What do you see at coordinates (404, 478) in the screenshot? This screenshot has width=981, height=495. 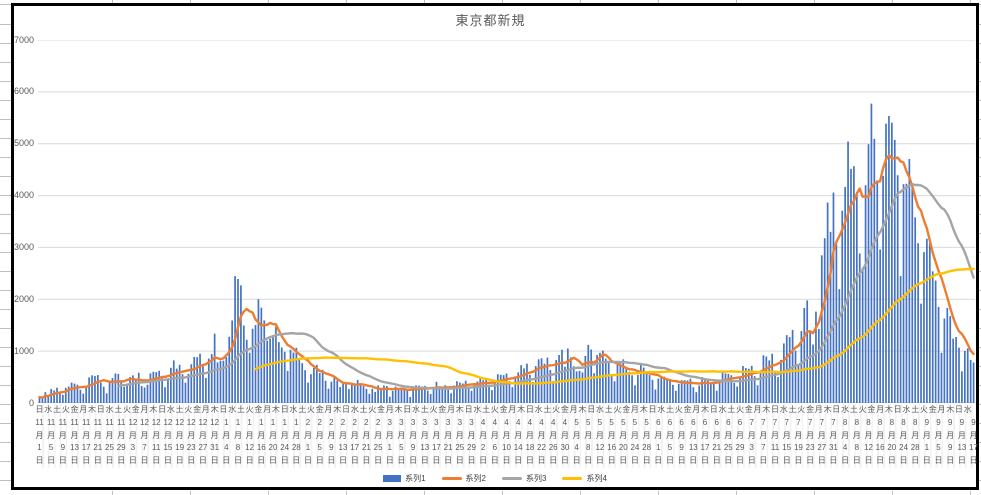 I see `legend-item-series1: 系列1` at bounding box center [404, 478].